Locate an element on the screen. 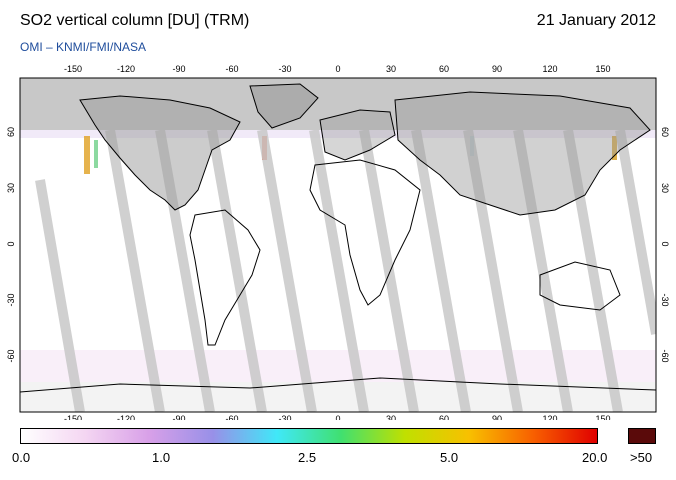  australia is located at coordinates (580, 286).